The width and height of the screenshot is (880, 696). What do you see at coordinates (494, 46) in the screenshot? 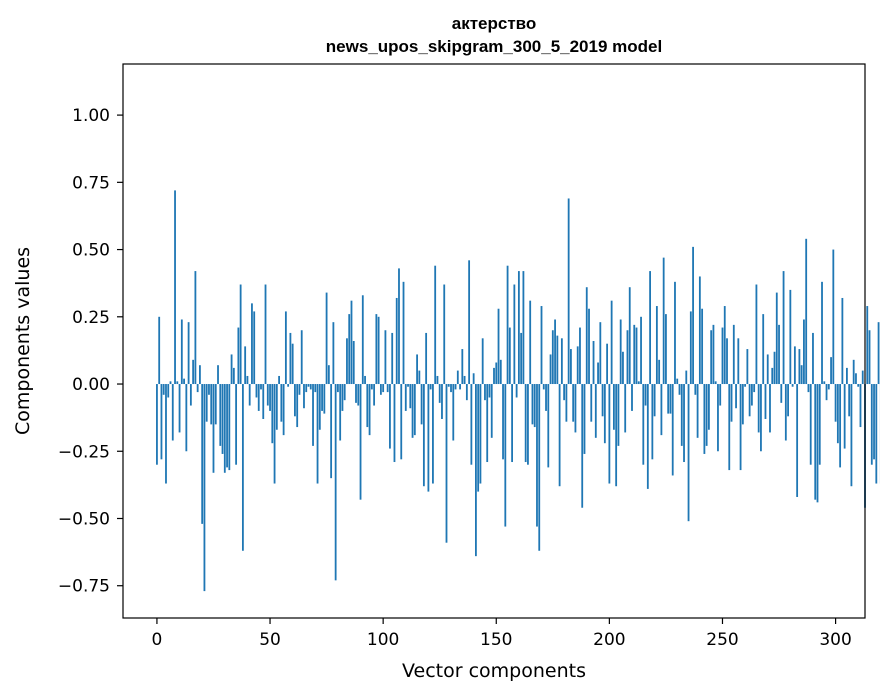
I see `chart-subtitle: news_upos_skipgram_300_5_2019 model` at bounding box center [494, 46].